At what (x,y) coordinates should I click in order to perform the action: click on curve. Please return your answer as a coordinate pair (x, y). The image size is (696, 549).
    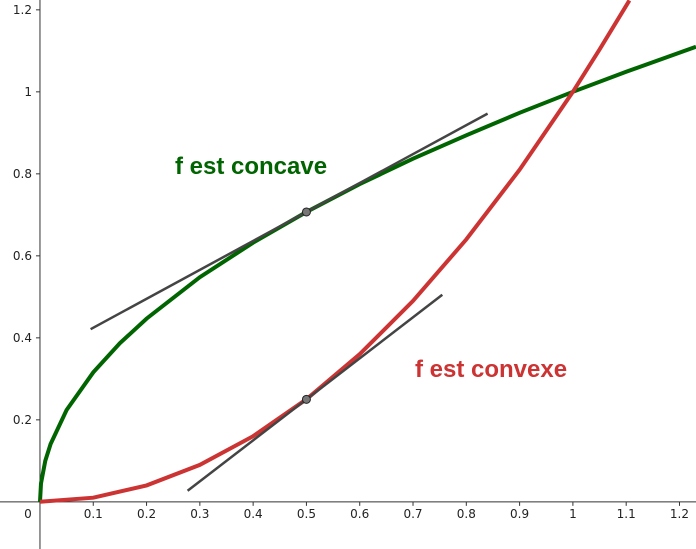
    Looking at the image, I should click on (315, 392).